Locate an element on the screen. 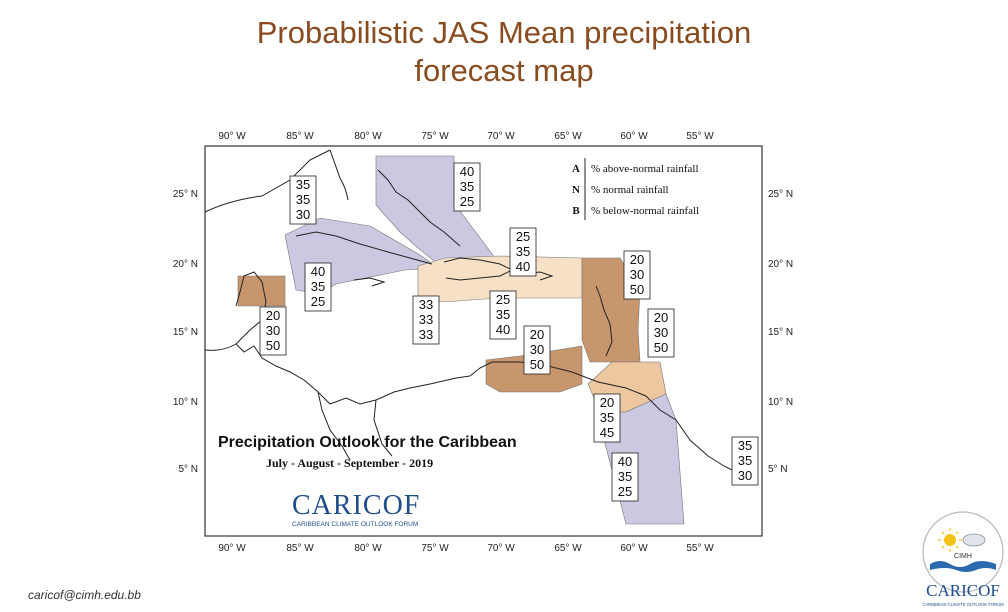 The width and height of the screenshot is (1008, 612). caricof-logo: CARICOF CARIBBEAN CLIMATE OUTLOOK FORUM is located at coordinates (356, 509).